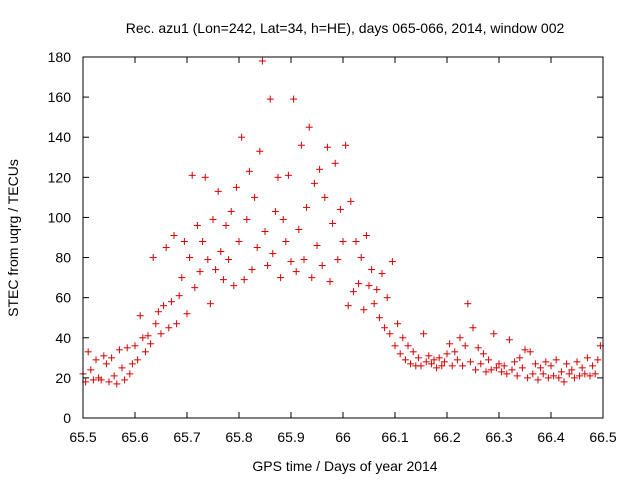 Image resolution: width=640 pixels, height=480 pixels. I want to click on y-tick-label: 60, so click(63, 298).